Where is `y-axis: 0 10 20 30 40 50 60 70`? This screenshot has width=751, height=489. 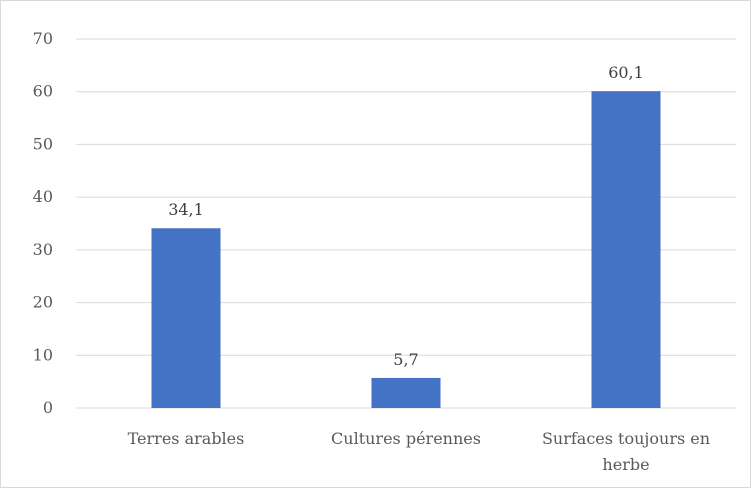
y-axis: 0 10 20 30 40 50 60 70 is located at coordinates (43, 223).